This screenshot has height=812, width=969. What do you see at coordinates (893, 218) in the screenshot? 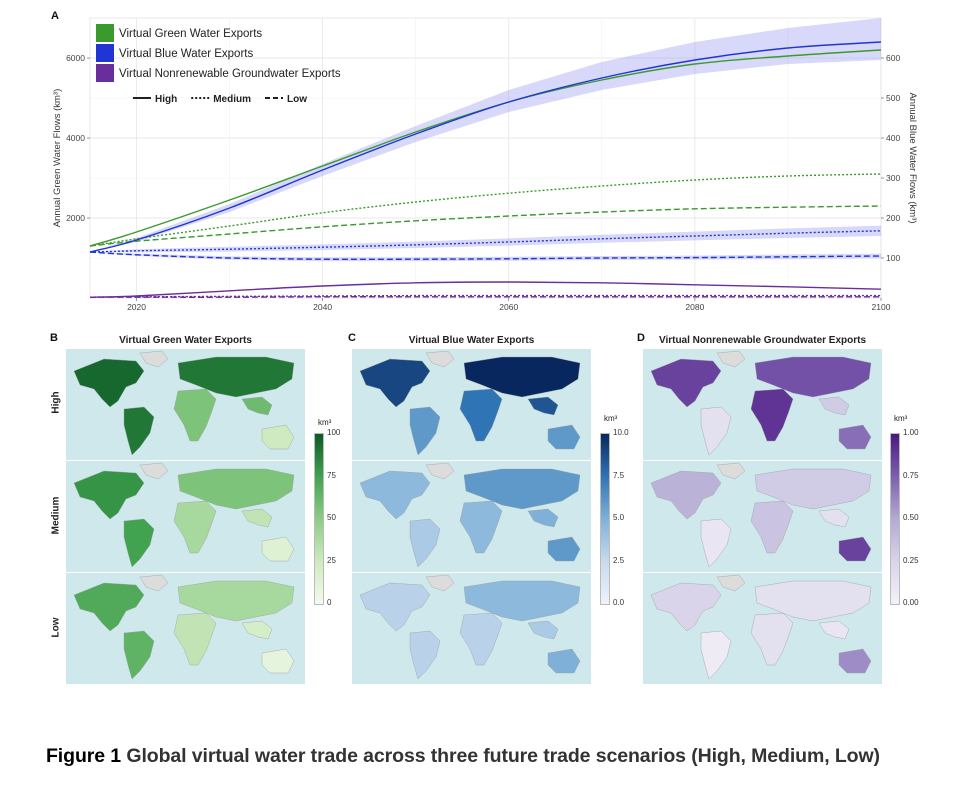
I see `y2-tick-label: 200` at bounding box center [893, 218].